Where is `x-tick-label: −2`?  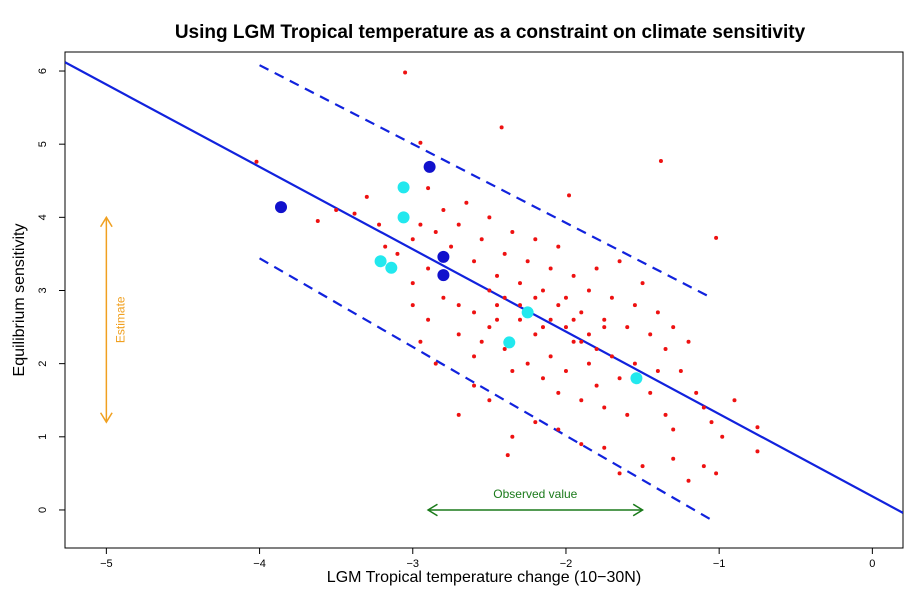
x-tick-label: −2 is located at coordinates (566, 564).